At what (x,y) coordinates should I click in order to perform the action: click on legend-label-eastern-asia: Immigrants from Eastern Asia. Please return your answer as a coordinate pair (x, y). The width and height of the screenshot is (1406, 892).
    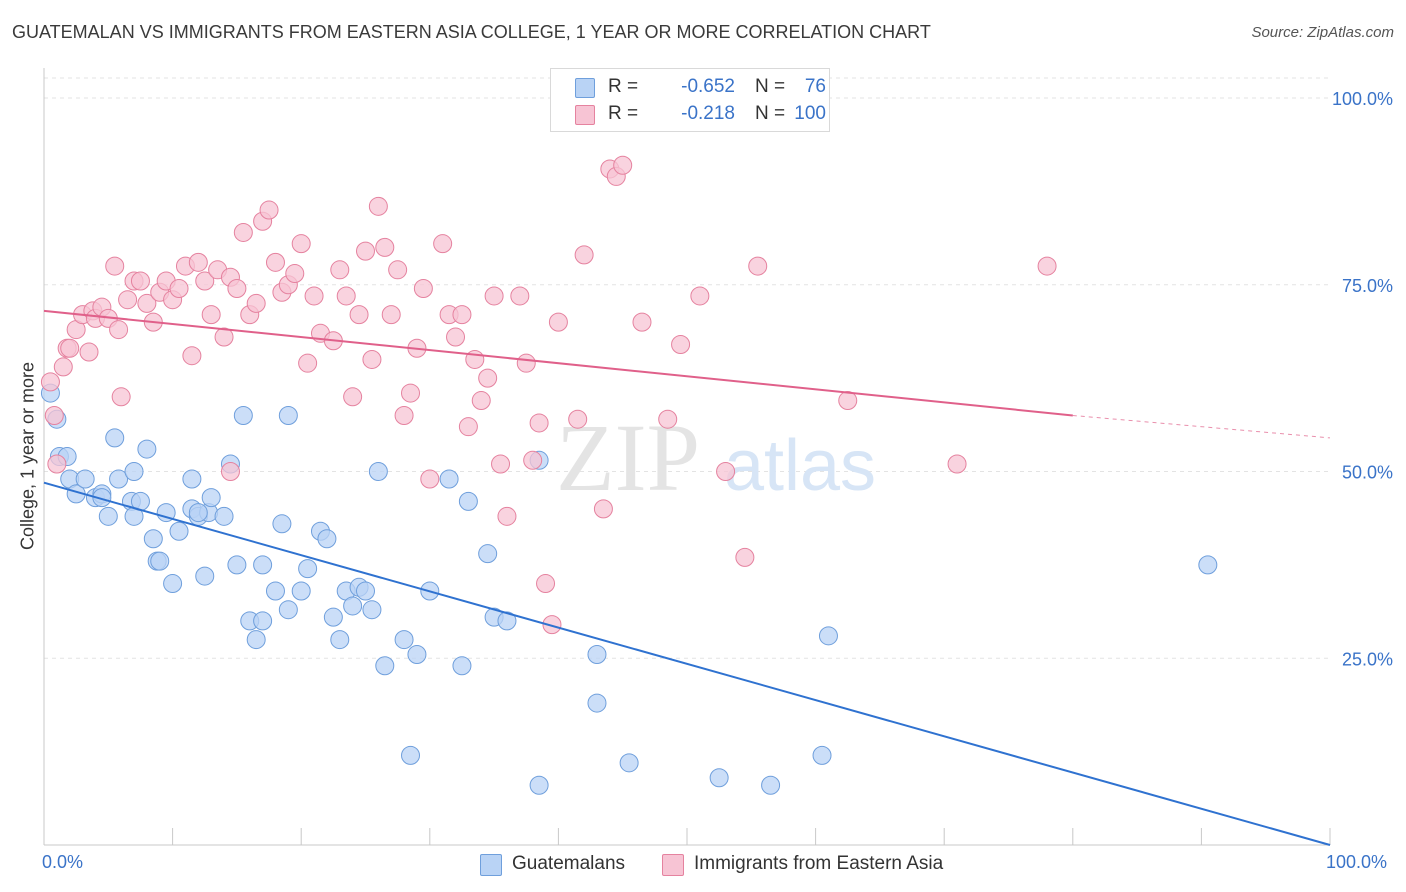
    Looking at the image, I should click on (819, 863).